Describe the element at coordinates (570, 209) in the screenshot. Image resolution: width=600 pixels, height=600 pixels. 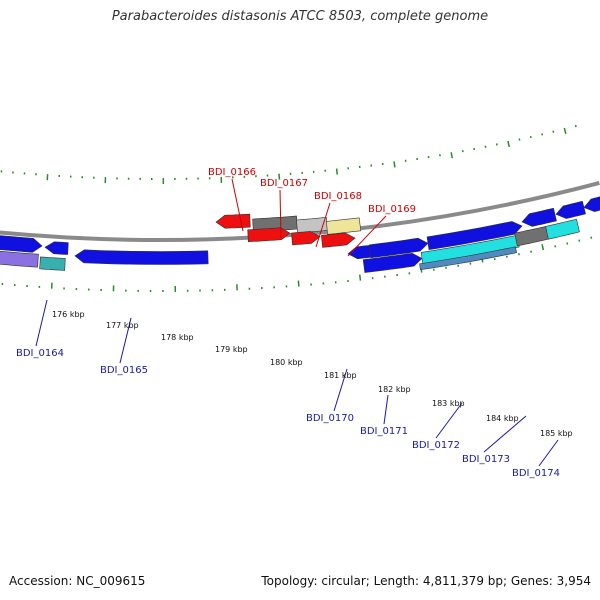
I see `gene-bdi-0174-a` at that location.